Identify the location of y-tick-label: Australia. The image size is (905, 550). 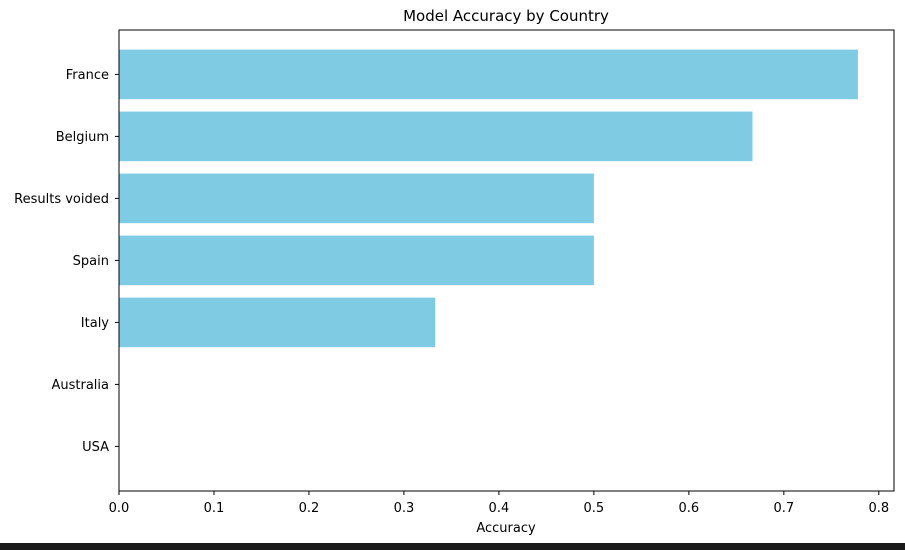
(80, 385).